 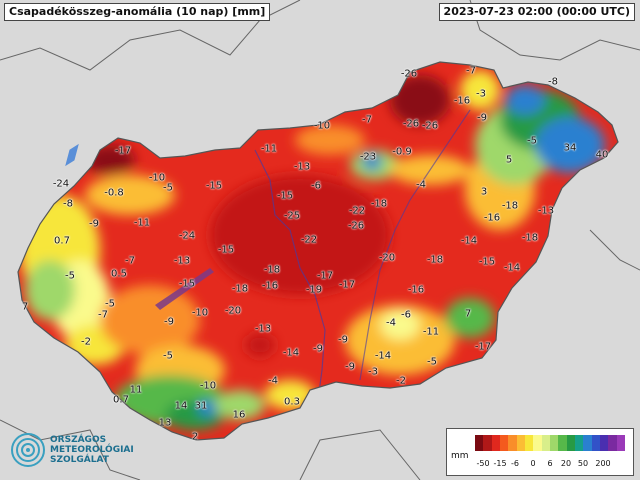 I want to click on legend-tick: -15, so click(x=500, y=463).